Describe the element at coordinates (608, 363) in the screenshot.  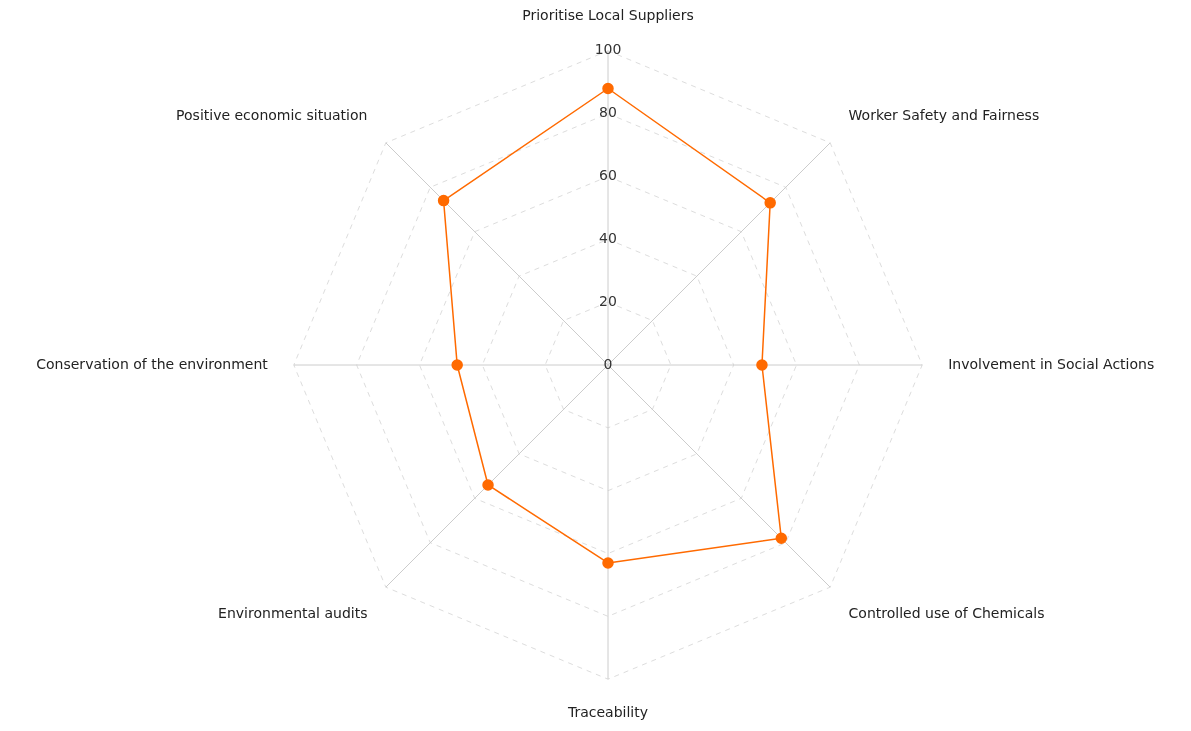
I see `y-tick-label: 0` at that location.